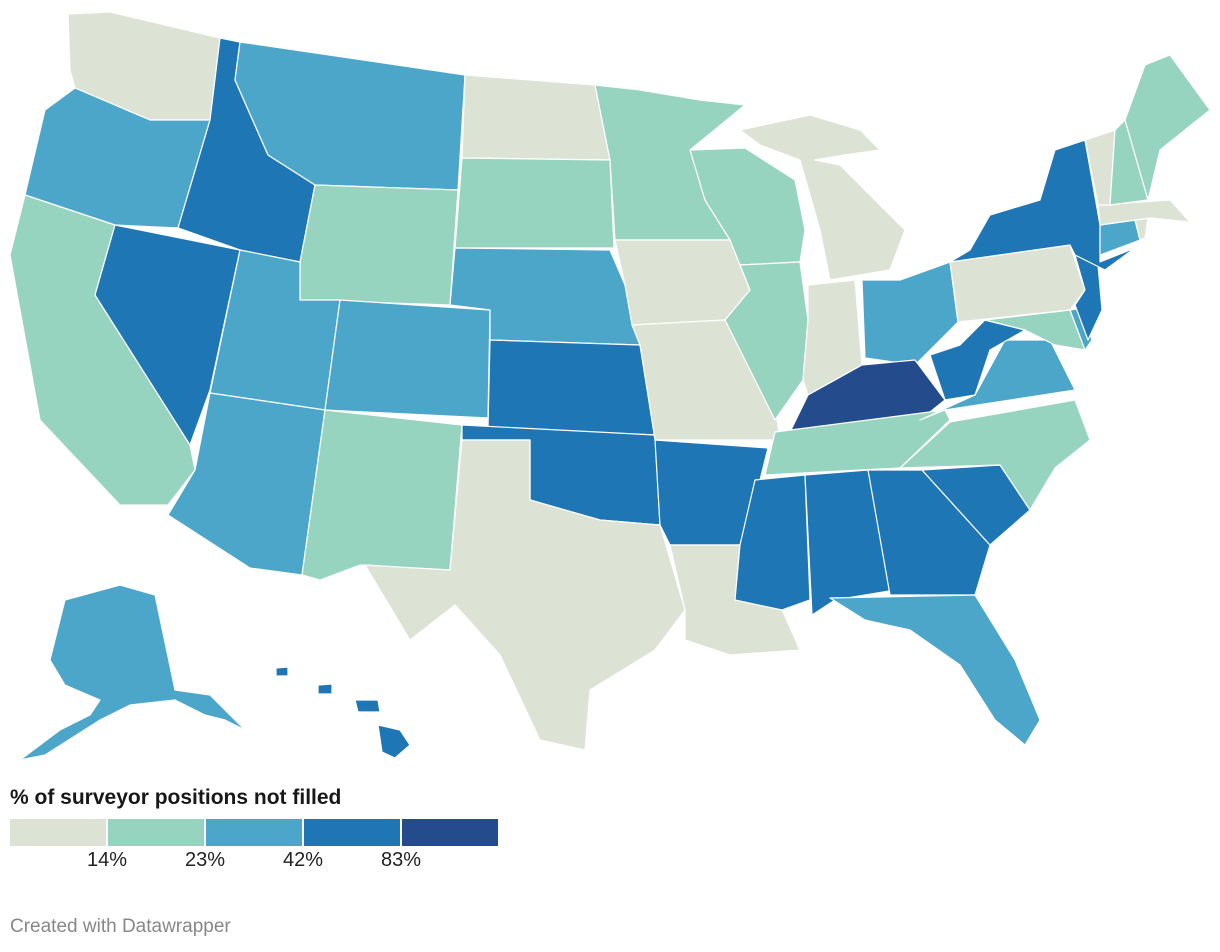 The image size is (1220, 952). Describe the element at coordinates (1167, 127) in the screenshot. I see `state-ME` at that location.